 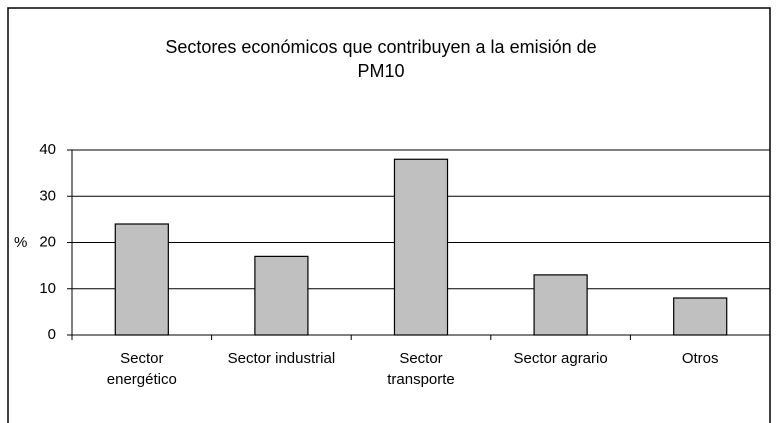 I want to click on y-axis-label: %, so click(x=20, y=242).